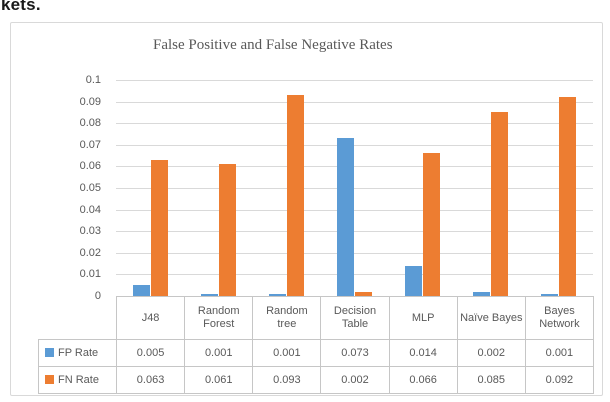  Describe the element at coordinates (90, 166) in the screenshot. I see `y-axis-tick-label: 0.06` at that location.